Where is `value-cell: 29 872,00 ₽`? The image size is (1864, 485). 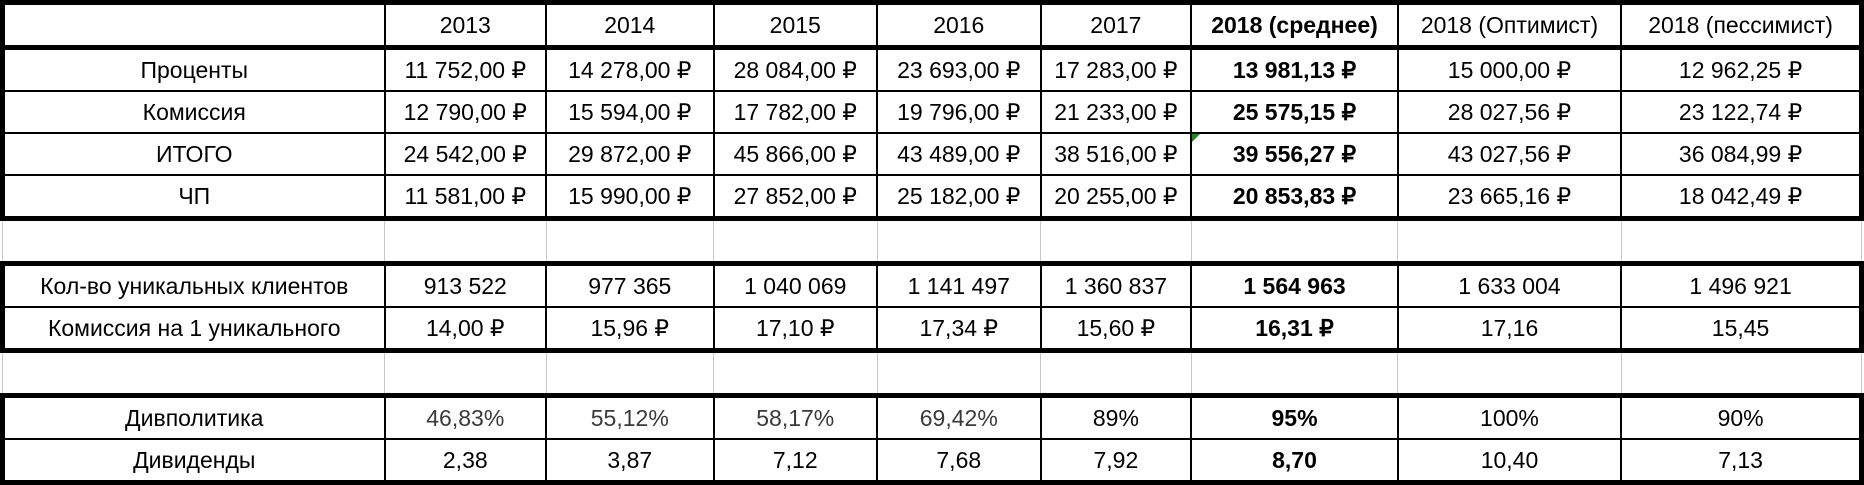
value-cell: 29 872,00 ₽ is located at coordinates (630, 154).